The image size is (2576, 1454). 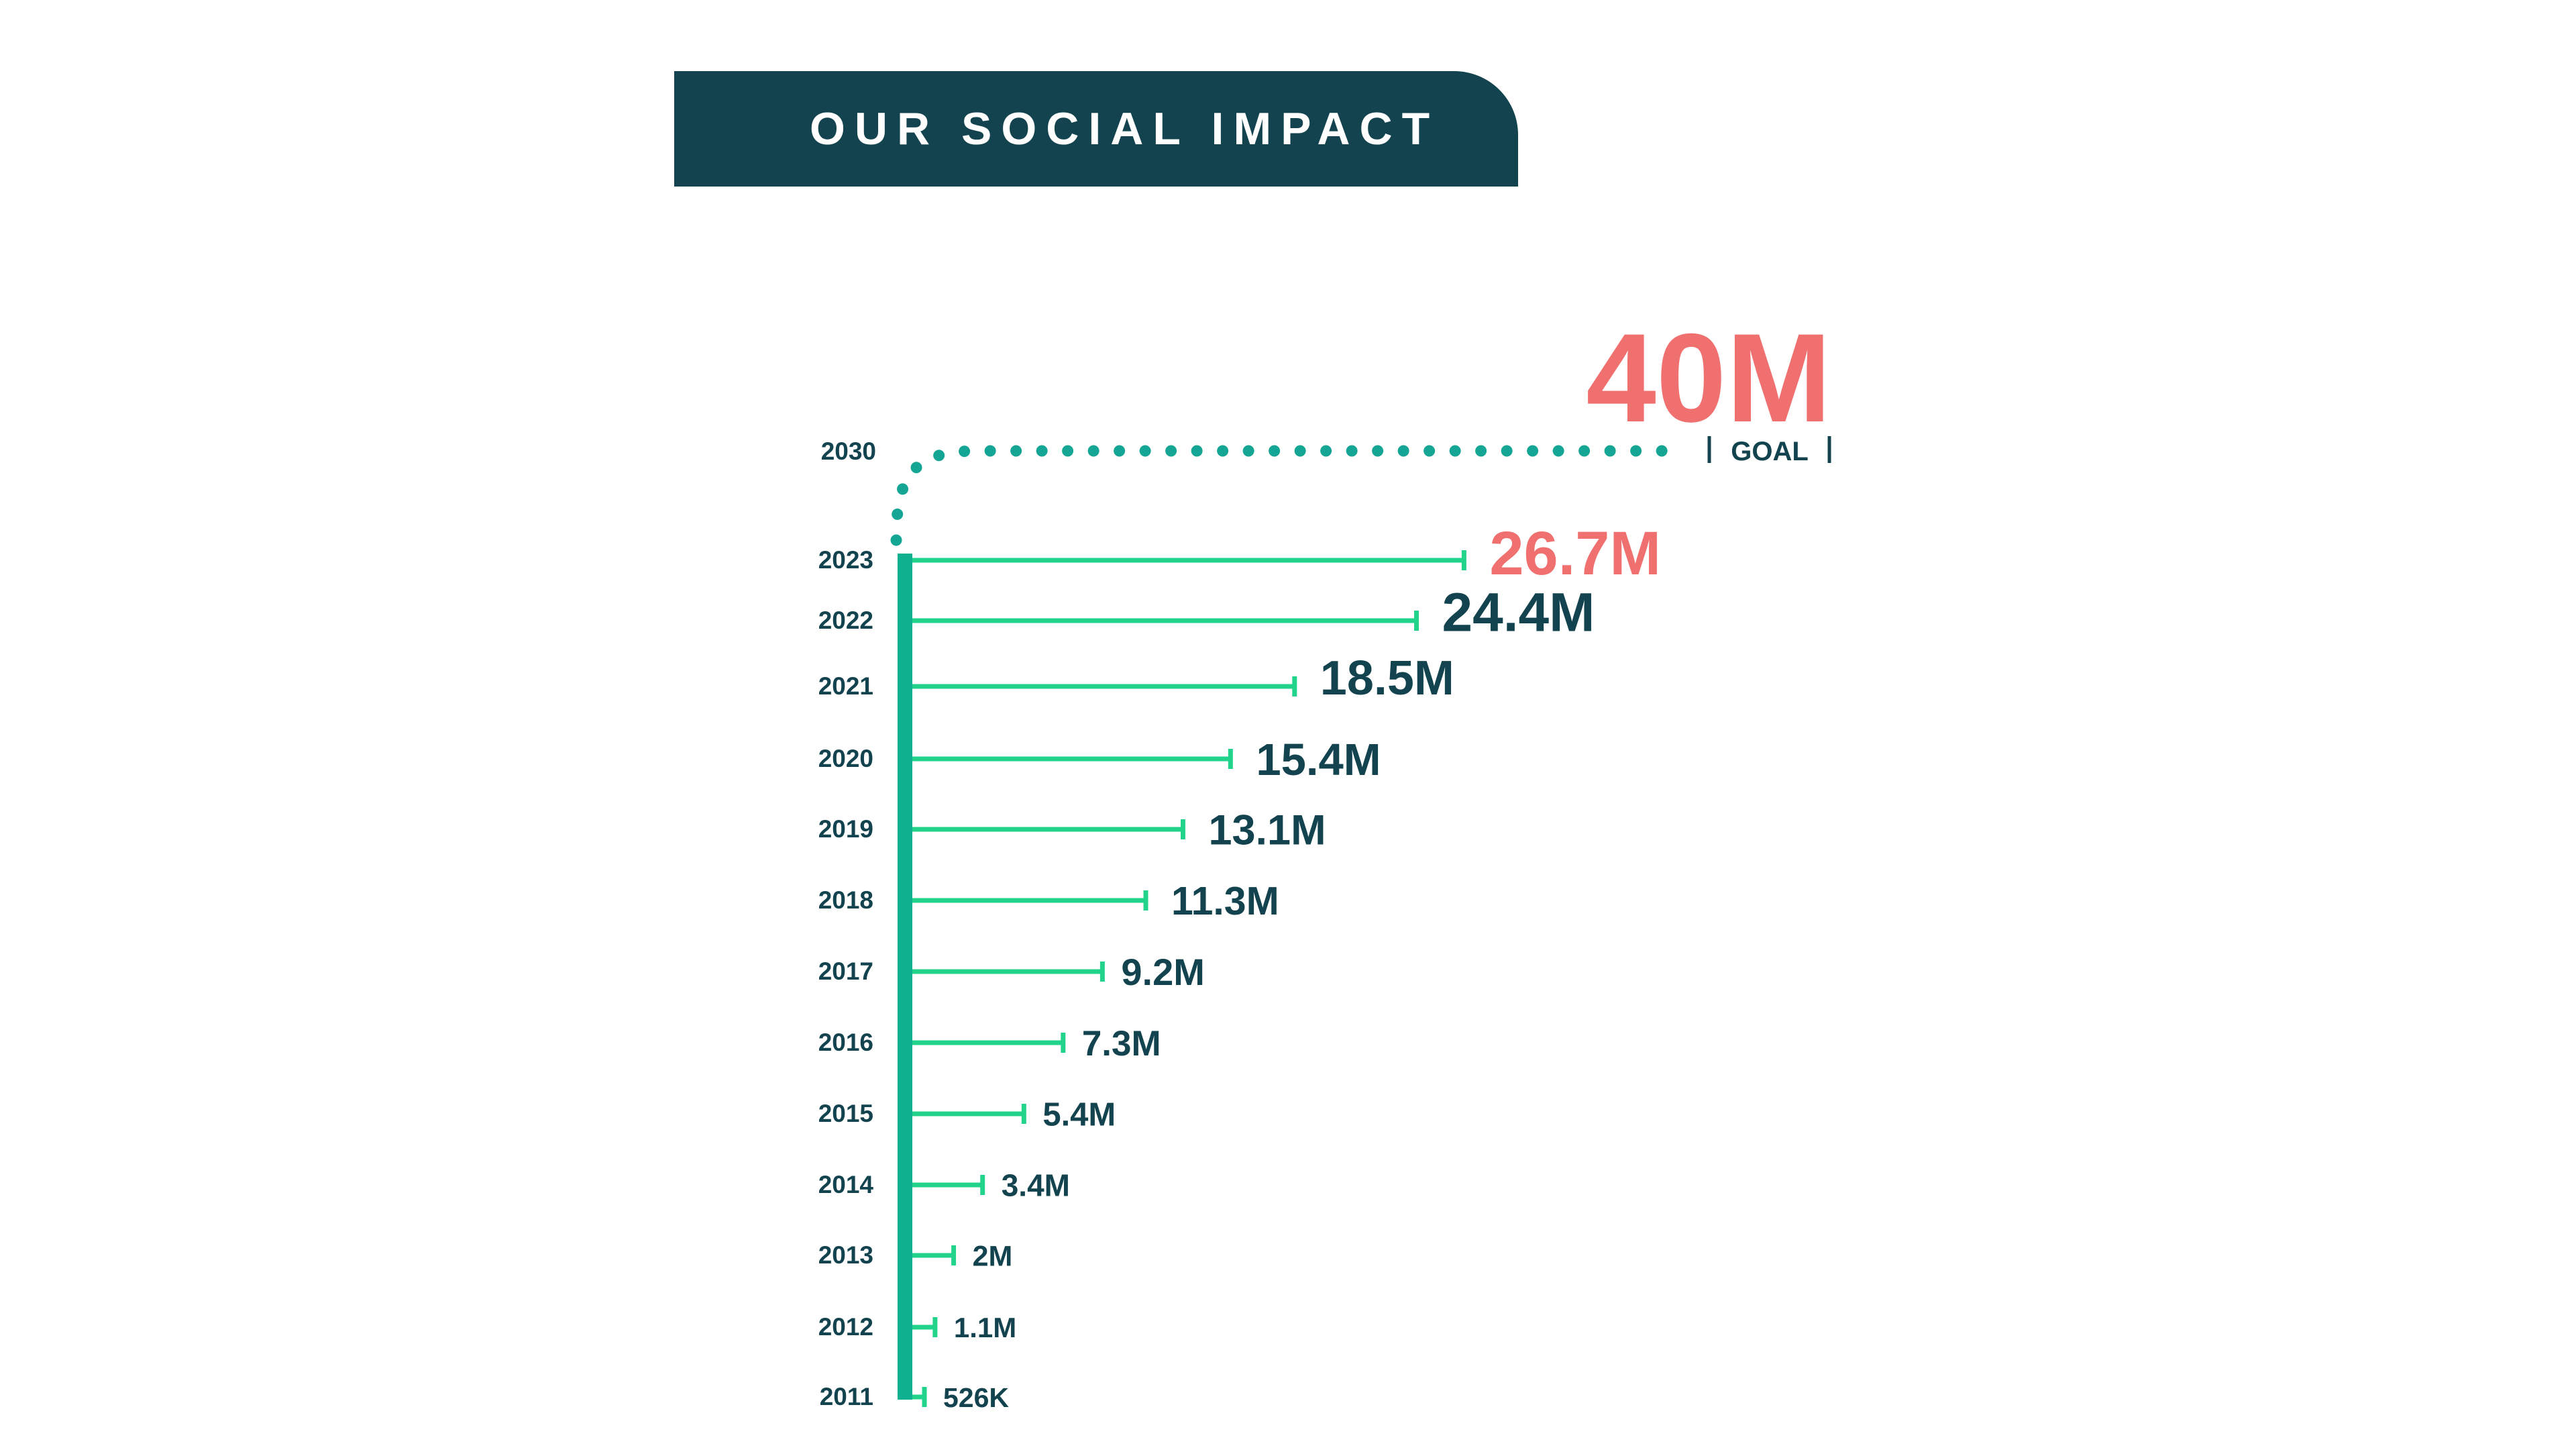 What do you see at coordinates (846, 1397) in the screenshot?
I see `year-label-2011: 2011` at bounding box center [846, 1397].